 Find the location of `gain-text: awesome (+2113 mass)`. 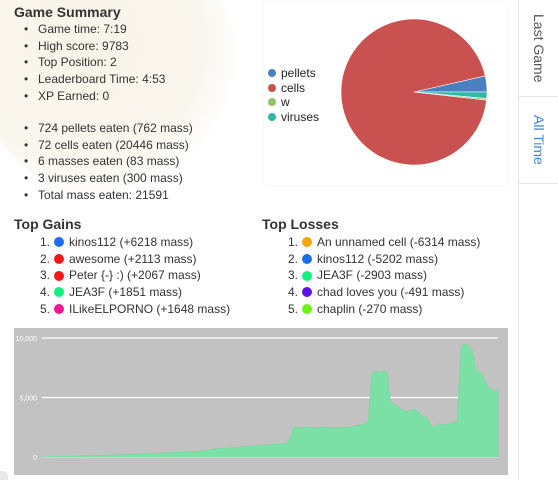

gain-text: awesome (+2113 mass) is located at coordinates (133, 258).